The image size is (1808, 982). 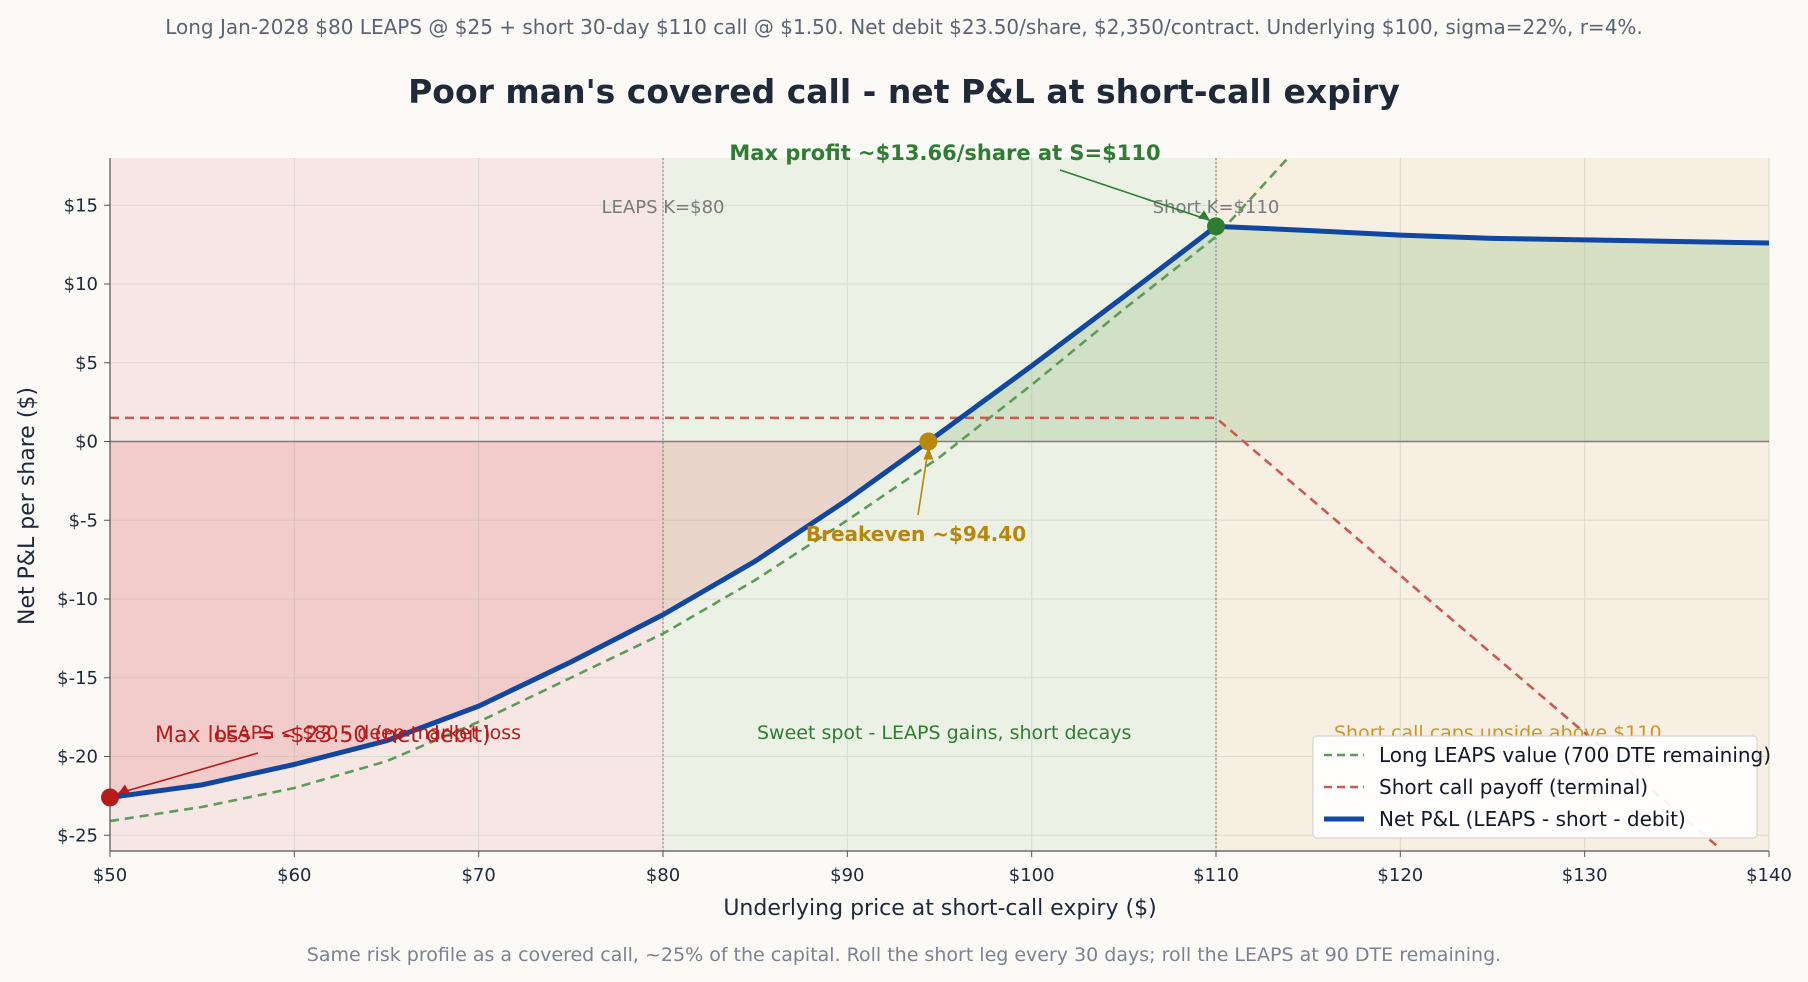 I want to click on y-tick-label-3: $0, so click(x=86, y=442).